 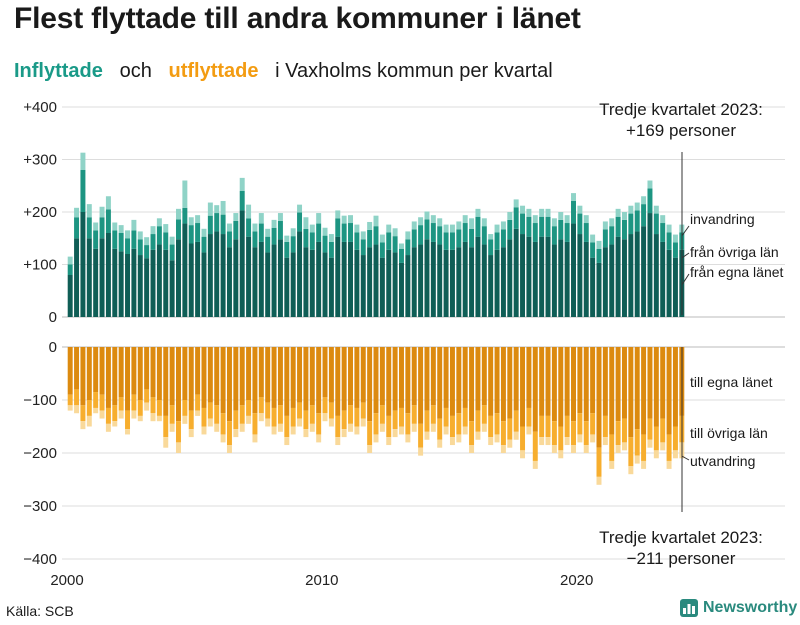 What do you see at coordinates (685, 231) in the screenshot?
I see `leader-line` at bounding box center [685, 231].